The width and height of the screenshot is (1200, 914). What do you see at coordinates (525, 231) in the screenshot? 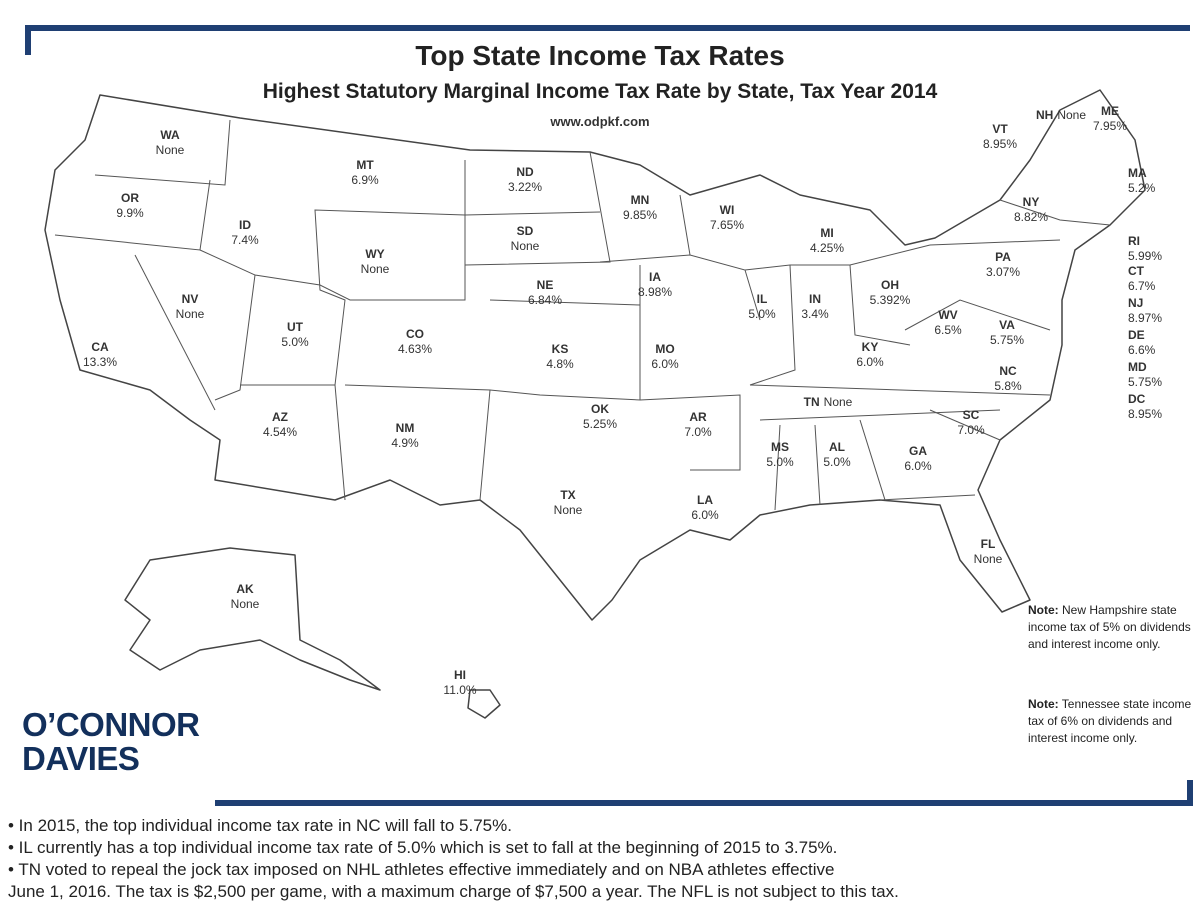
I see `state-abbr: SD` at bounding box center [525, 231].